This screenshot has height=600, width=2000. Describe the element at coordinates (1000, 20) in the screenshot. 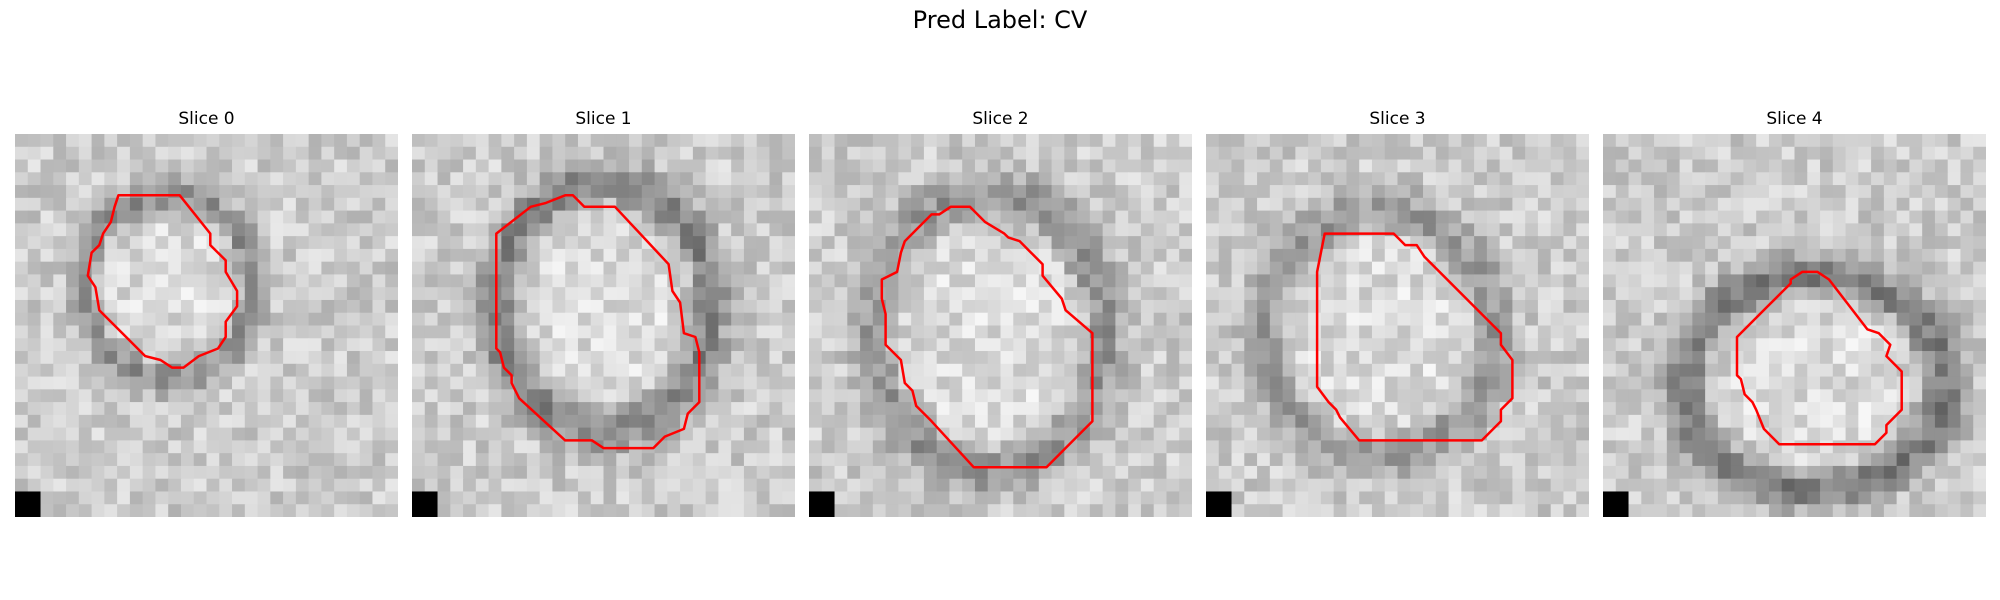

I see `figure-title: Pred Label: CV` at that location.